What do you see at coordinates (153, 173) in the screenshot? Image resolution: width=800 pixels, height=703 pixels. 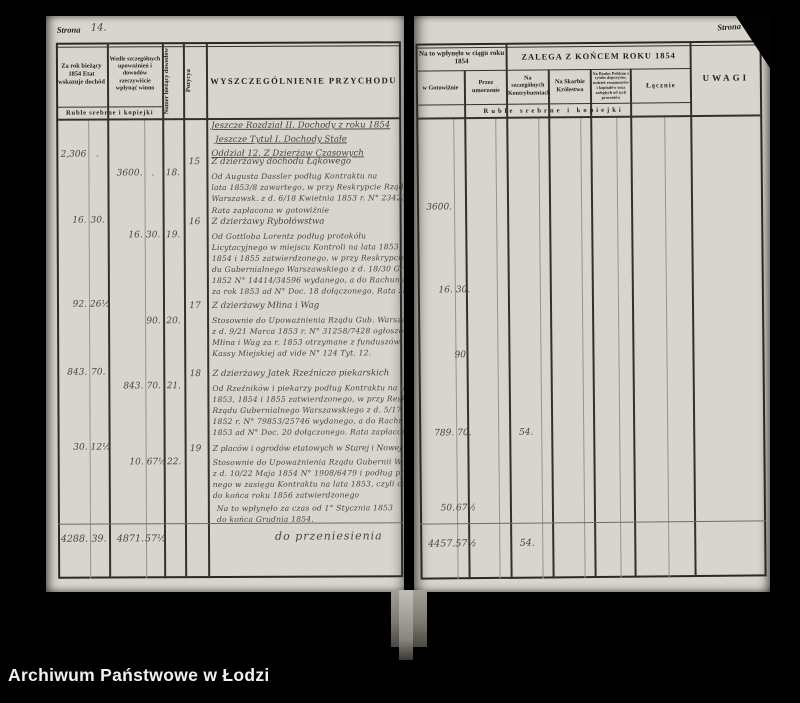 I see `winno-kopiejki: .` at bounding box center [153, 173].